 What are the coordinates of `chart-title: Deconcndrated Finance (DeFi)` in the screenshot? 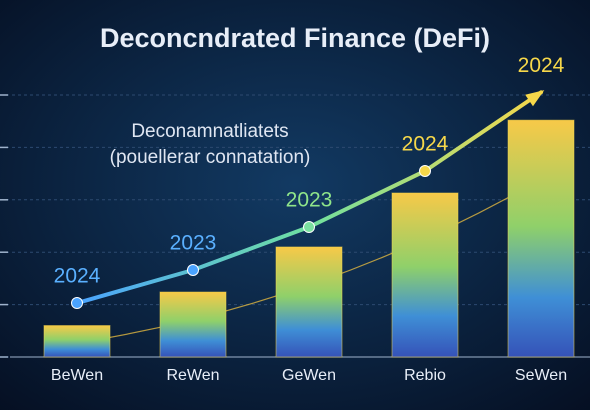 It's located at (295, 38).